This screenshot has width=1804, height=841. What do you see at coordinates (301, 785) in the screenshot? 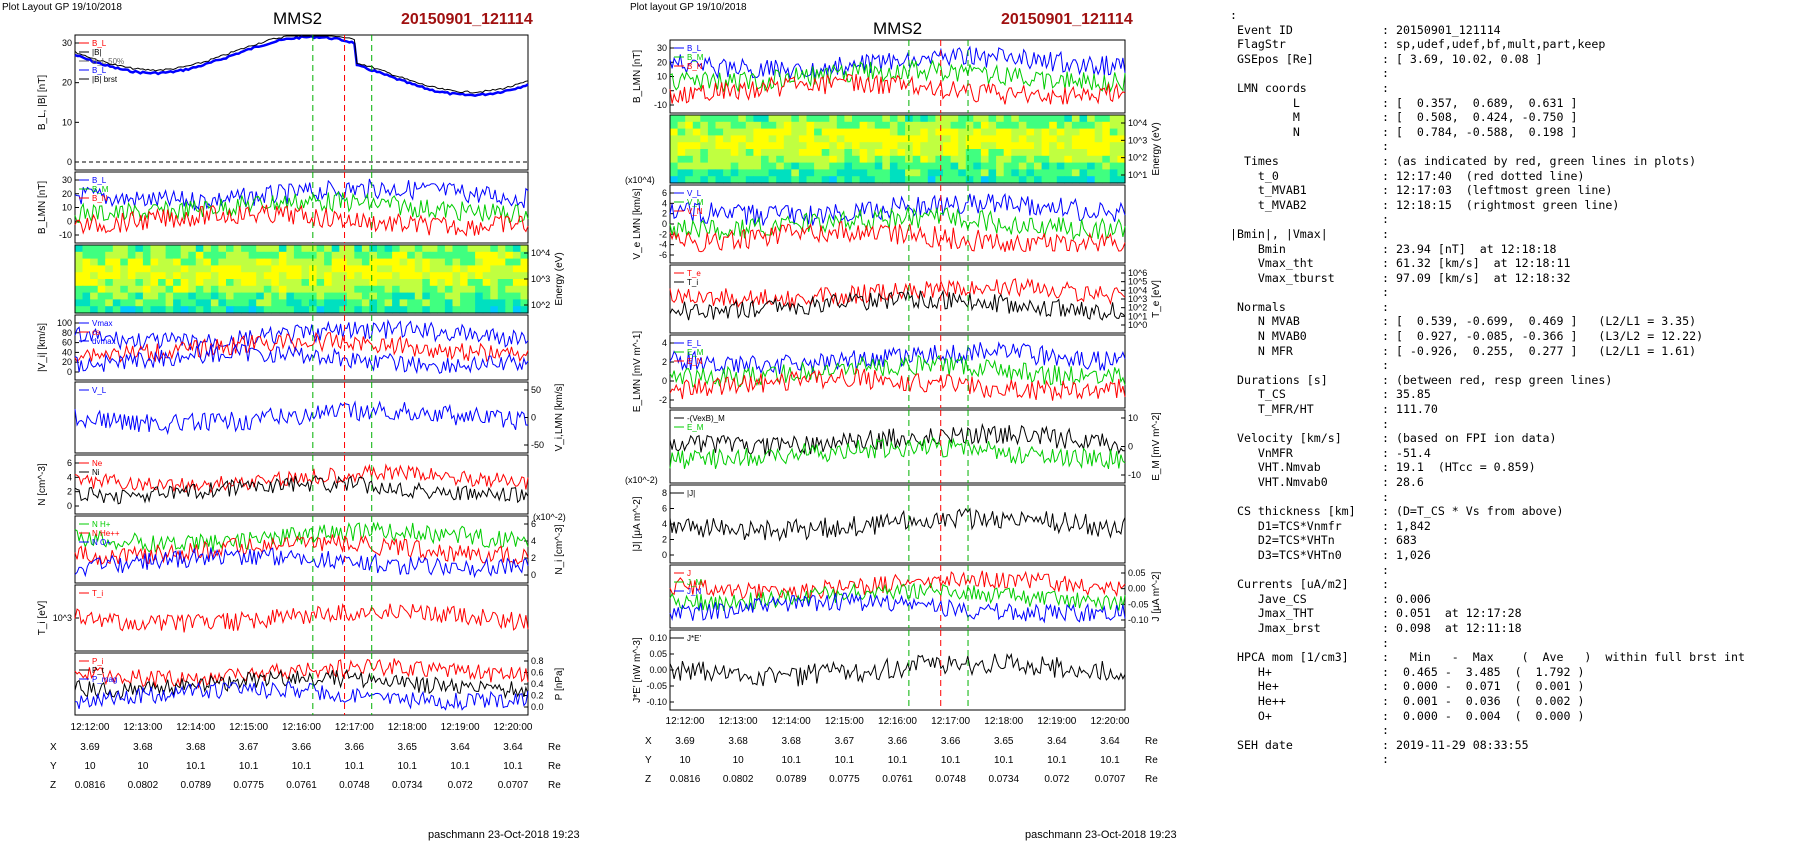
I see `coord-value: 0.0761` at bounding box center [301, 785].